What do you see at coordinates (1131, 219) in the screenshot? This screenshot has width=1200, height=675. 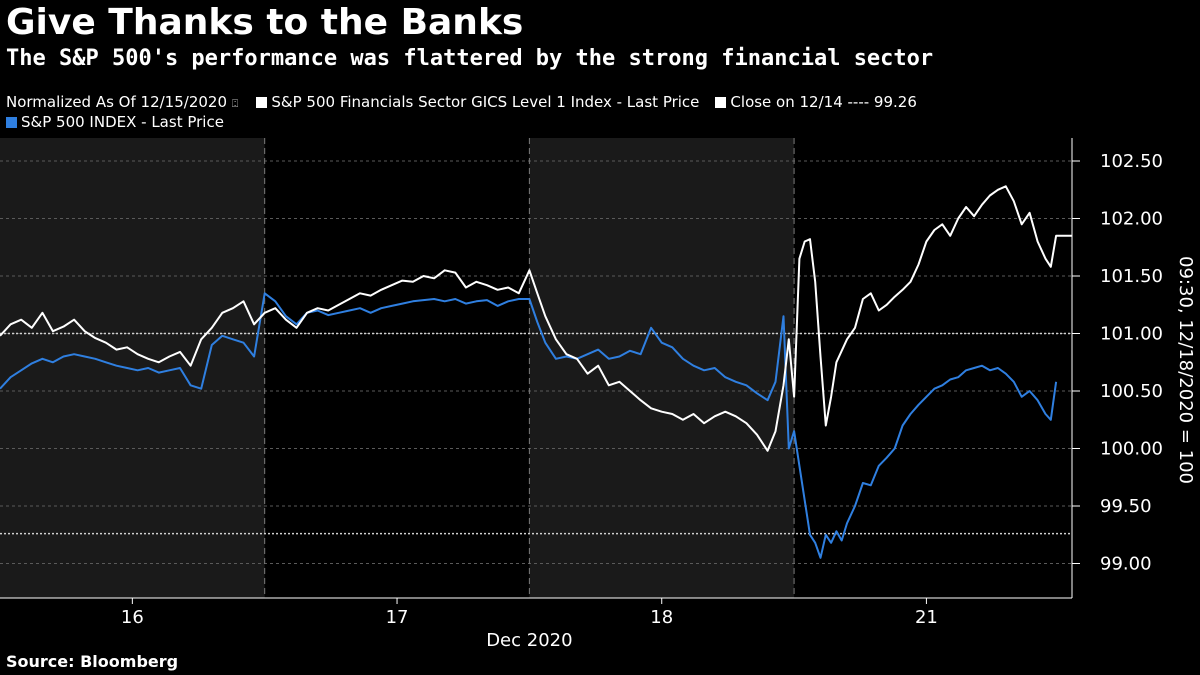 I see `y-tick-label-6: 102.00` at bounding box center [1131, 219].